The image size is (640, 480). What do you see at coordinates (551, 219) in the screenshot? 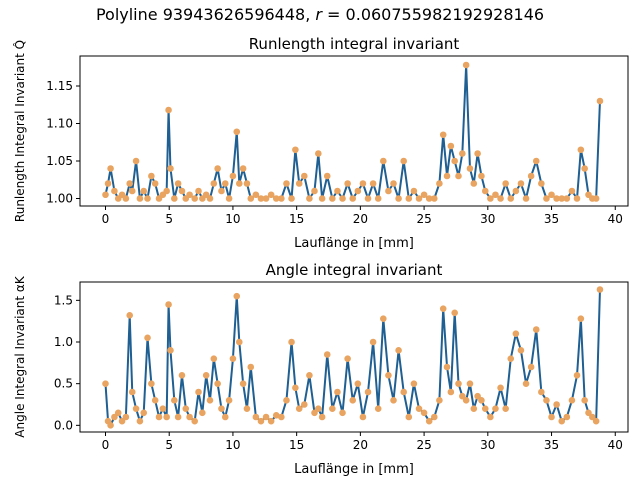
I see `x-tick-label: 35` at bounding box center [551, 219].